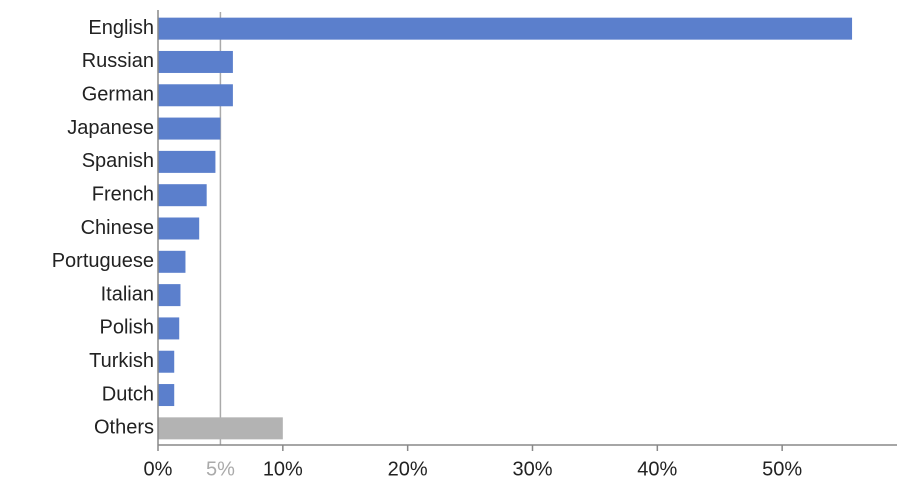 This screenshot has width=902, height=494. What do you see at coordinates (408, 469) in the screenshot?
I see `x-tick-label: 20%` at bounding box center [408, 469].